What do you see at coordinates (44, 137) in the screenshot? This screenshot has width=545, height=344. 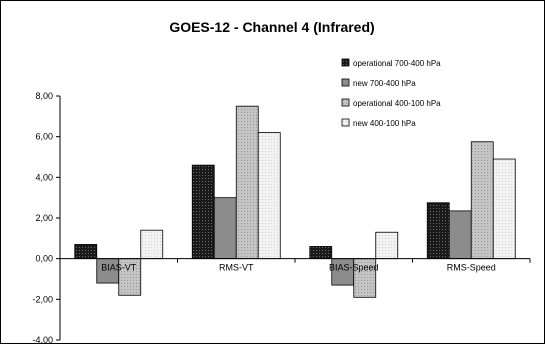 I see `y-tick-label: 6,00` at bounding box center [44, 137].